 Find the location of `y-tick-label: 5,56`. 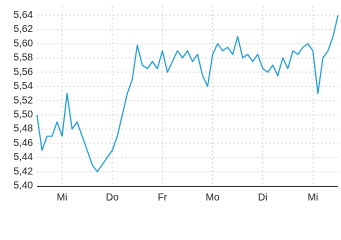

y-tick-label: 5,56 is located at coordinates (24, 72).